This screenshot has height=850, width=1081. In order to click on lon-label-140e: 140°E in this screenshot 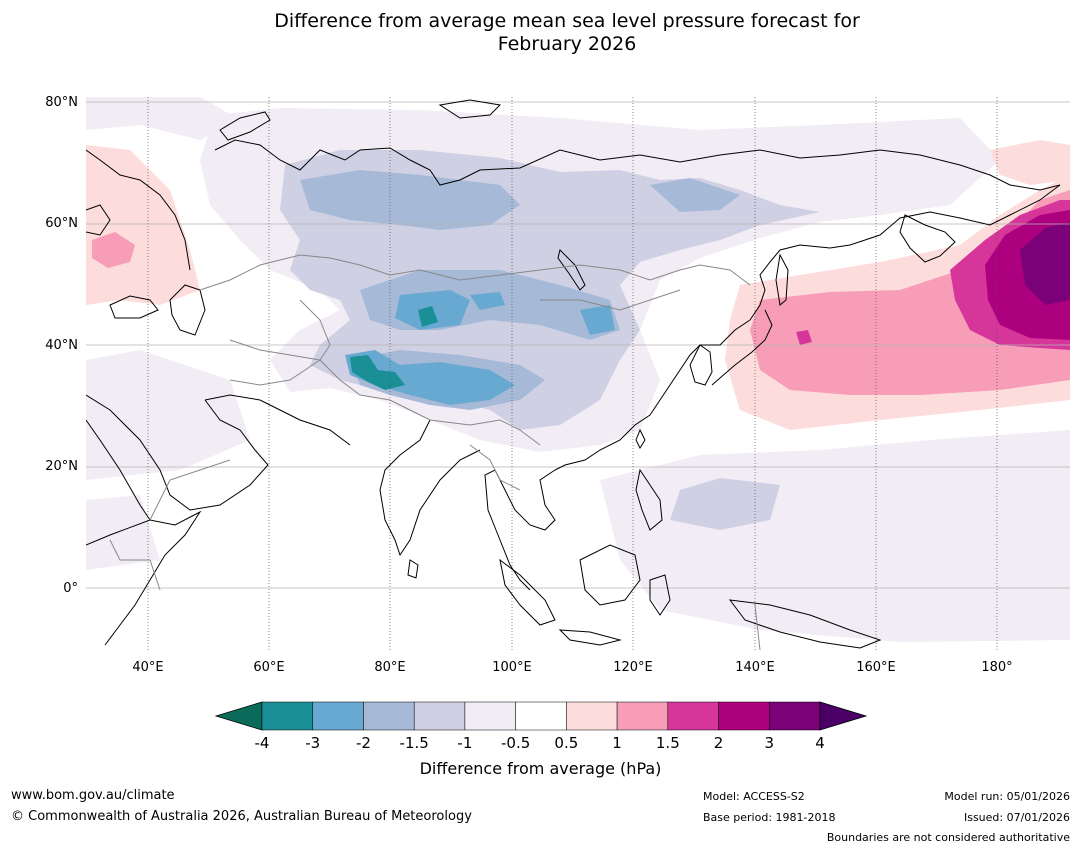, I will do `click(755, 667)`.